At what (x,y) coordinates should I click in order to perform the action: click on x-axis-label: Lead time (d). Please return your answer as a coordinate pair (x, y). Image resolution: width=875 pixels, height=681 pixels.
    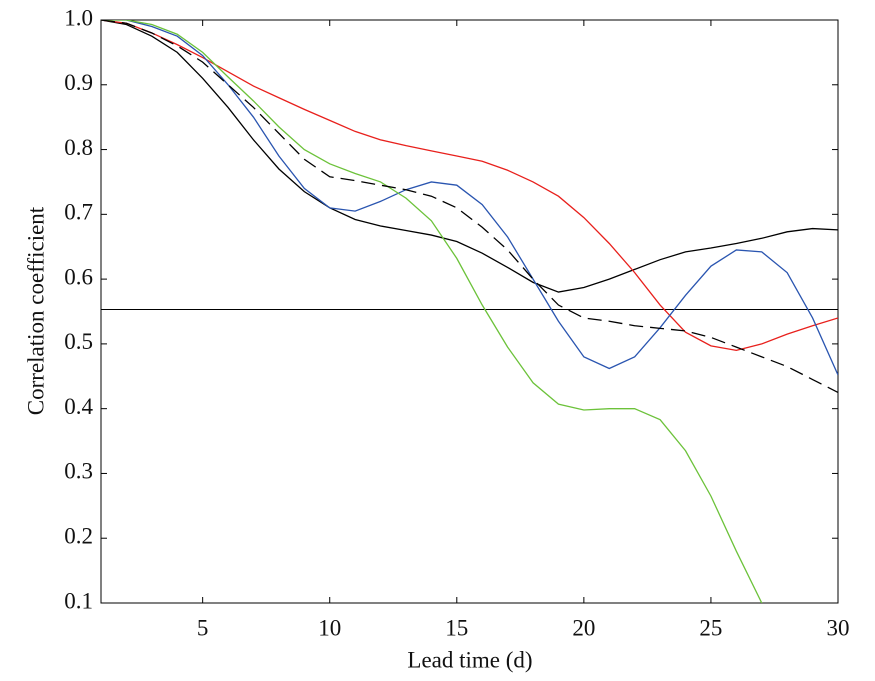
    Looking at the image, I should click on (469, 659).